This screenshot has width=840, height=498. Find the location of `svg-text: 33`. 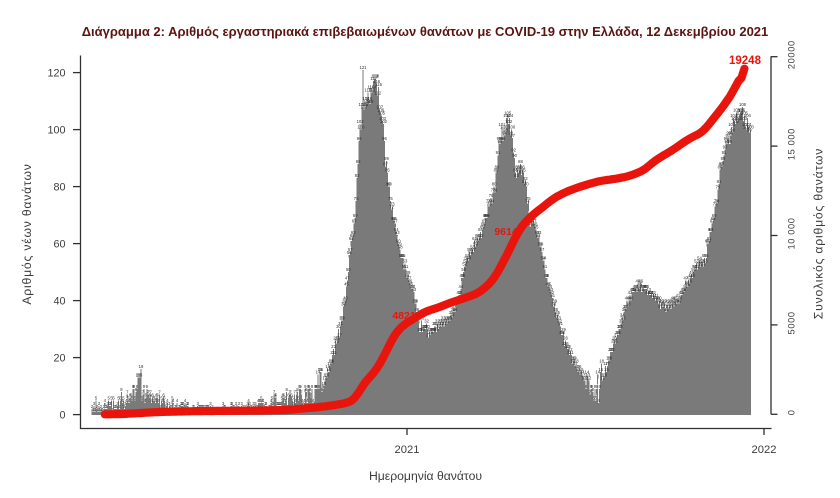

svg-text: 33 is located at coordinates (449, 318).